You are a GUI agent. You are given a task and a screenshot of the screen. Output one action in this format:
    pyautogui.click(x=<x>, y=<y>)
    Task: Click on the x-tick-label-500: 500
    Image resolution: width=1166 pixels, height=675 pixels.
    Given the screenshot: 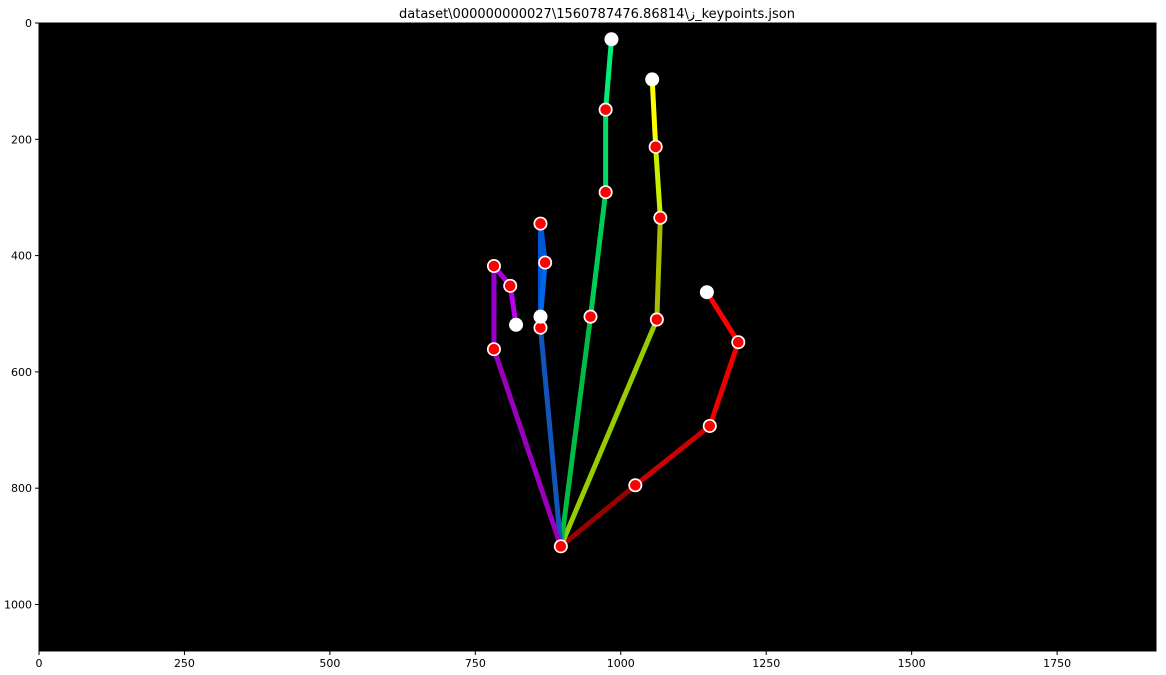 What is the action you would take?
    pyautogui.click(x=329, y=663)
    